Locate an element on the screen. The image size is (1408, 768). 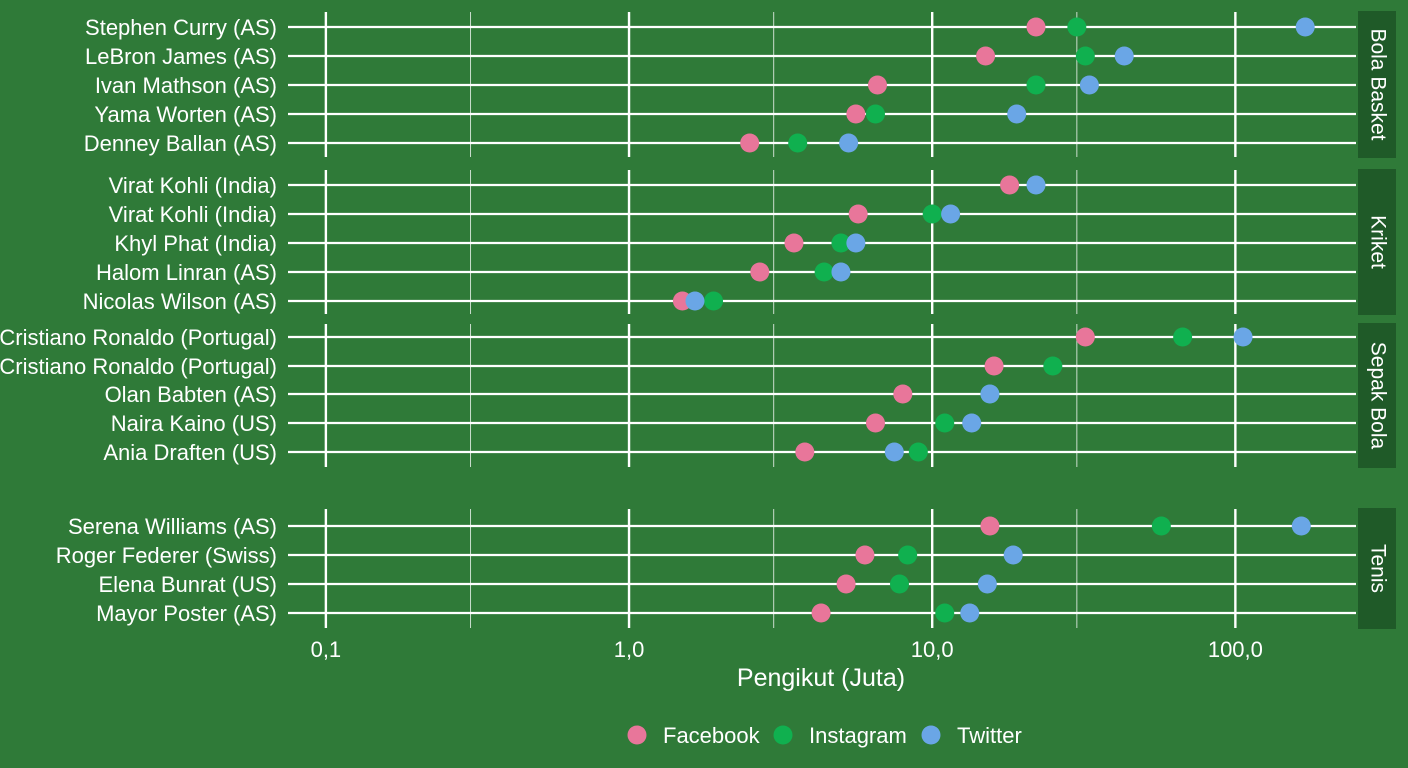
facet-strip-label: Bola Basket is located at coordinates (1377, 84).